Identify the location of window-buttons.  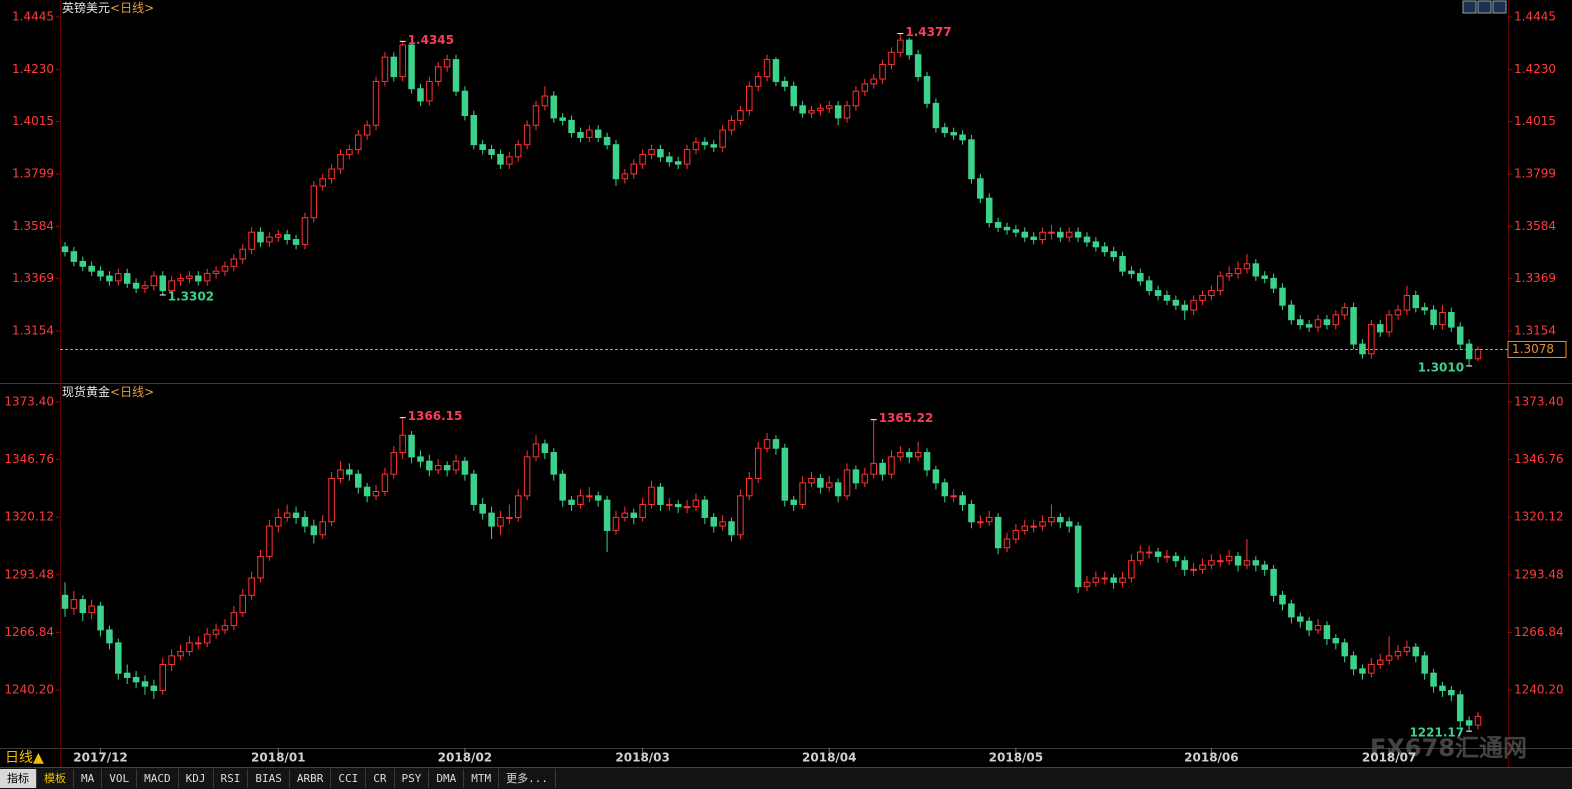
(1484, 7).